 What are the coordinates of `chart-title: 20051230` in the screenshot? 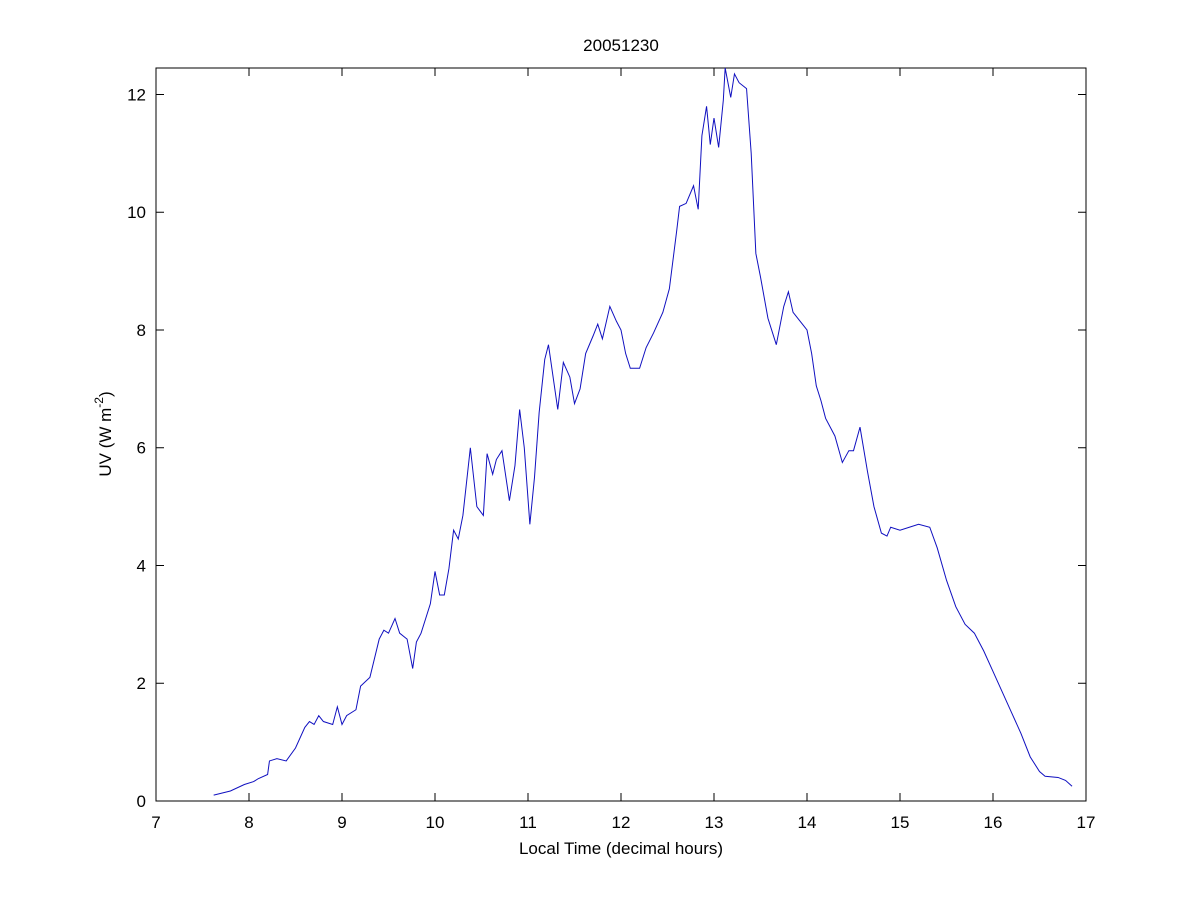 It's located at (621, 45).